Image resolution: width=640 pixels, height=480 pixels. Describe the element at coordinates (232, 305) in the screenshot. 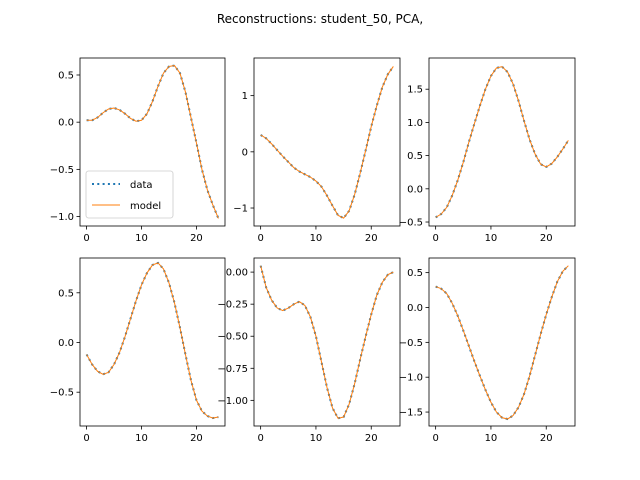

I see `y-tick-label: −0.25` at that location.